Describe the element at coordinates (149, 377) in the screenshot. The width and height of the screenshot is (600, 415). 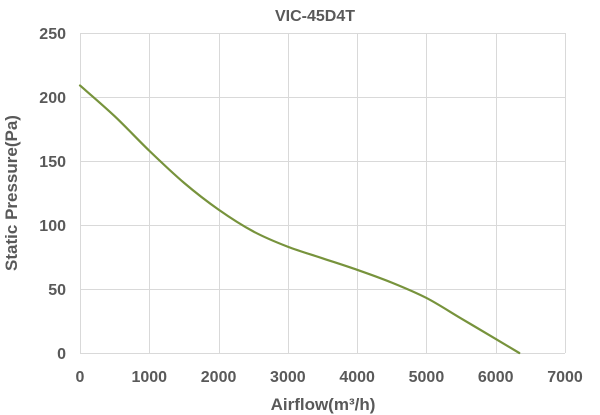
I see `x-tick-label: 1000` at that location.